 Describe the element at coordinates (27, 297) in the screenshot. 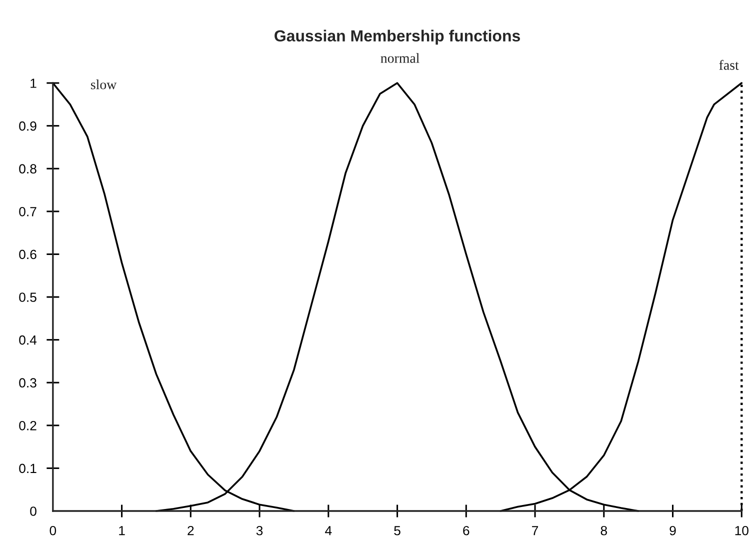

I see `y-tick-label: 0.5` at that location.